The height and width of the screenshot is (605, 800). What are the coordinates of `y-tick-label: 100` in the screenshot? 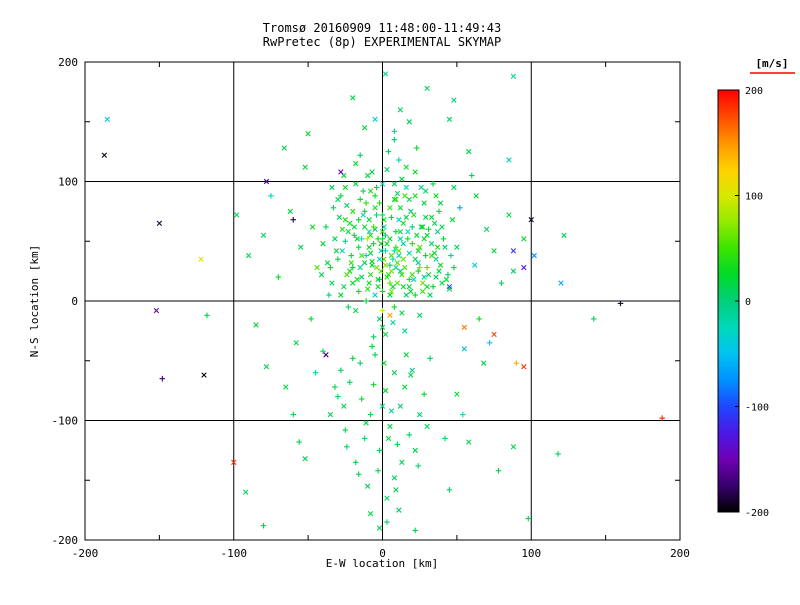 It's located at (68, 182).